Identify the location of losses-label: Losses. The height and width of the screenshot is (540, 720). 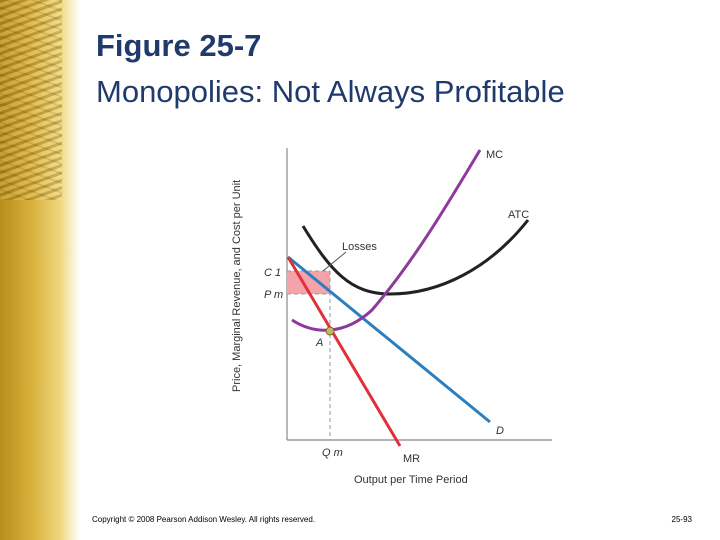
(359, 247).